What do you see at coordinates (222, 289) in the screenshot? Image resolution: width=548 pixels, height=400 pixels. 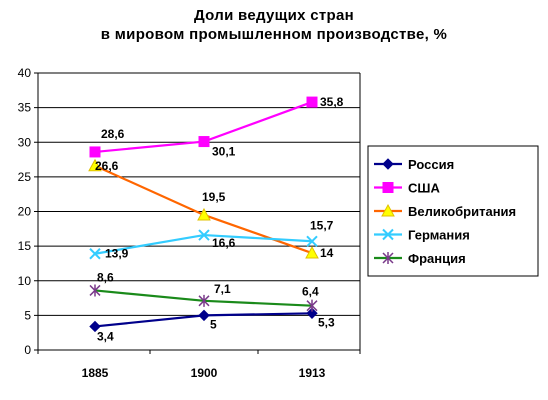 I see `data-label: 7,1` at bounding box center [222, 289].